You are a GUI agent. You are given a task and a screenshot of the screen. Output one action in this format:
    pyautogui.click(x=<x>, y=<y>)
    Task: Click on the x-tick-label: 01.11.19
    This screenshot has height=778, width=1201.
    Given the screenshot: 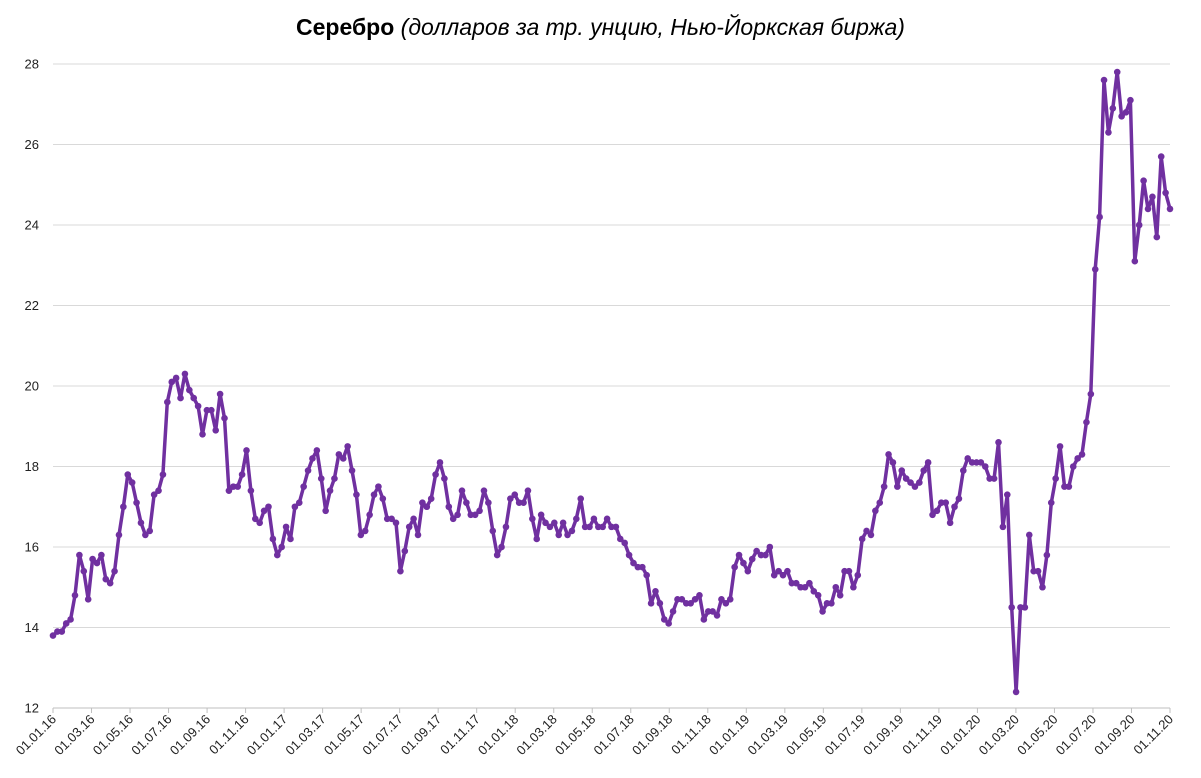 What is the action you would take?
    pyautogui.click(x=922, y=735)
    